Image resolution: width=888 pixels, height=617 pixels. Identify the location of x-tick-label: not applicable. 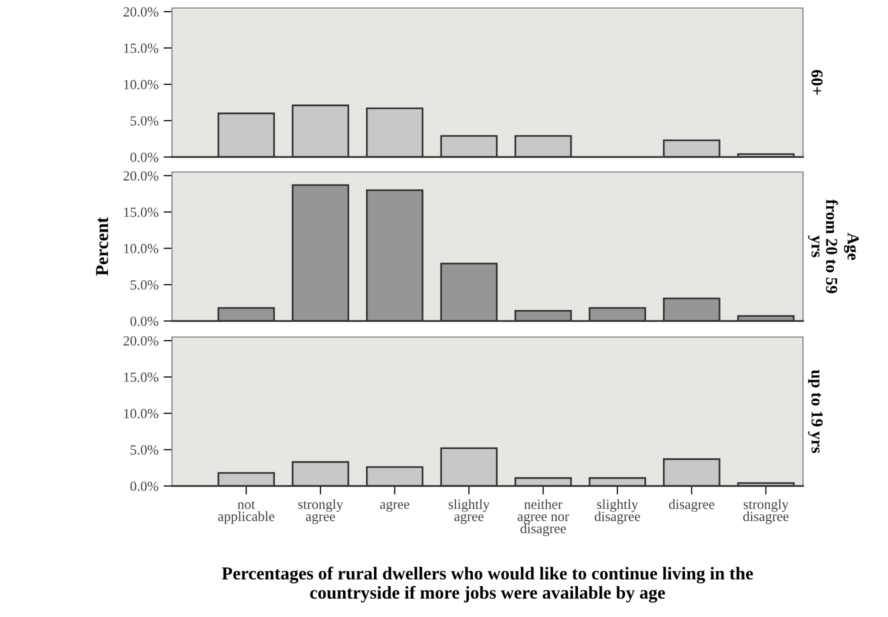
(246, 512).